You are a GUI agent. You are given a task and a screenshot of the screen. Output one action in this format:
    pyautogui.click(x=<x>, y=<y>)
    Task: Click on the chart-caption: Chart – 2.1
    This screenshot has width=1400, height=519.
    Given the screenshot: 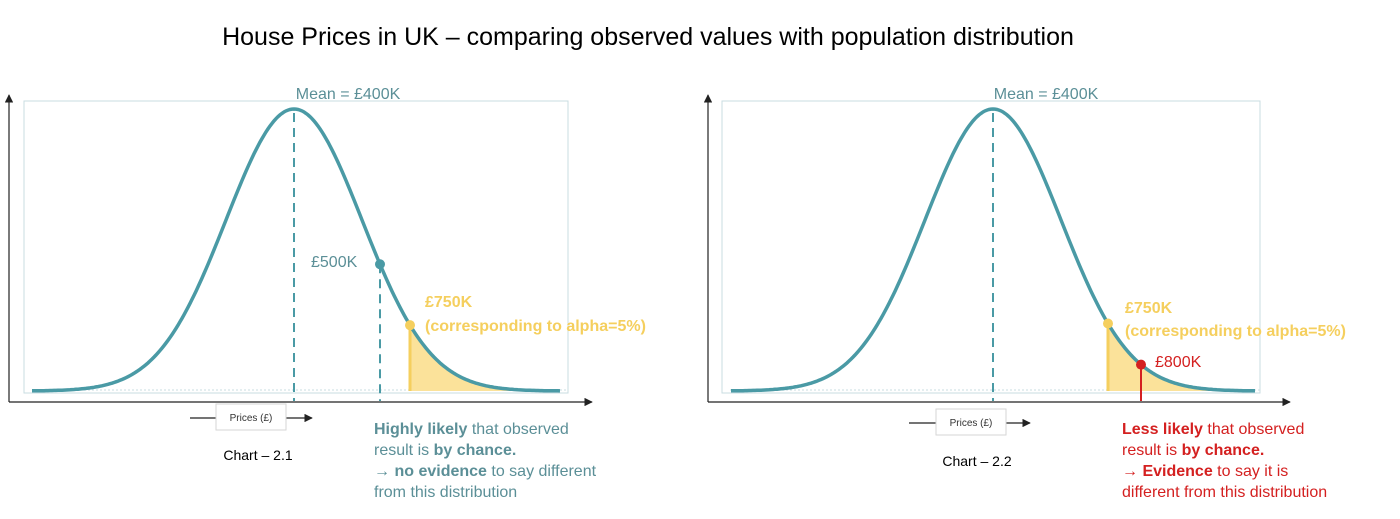 What is the action you would take?
    pyautogui.click(x=257, y=455)
    